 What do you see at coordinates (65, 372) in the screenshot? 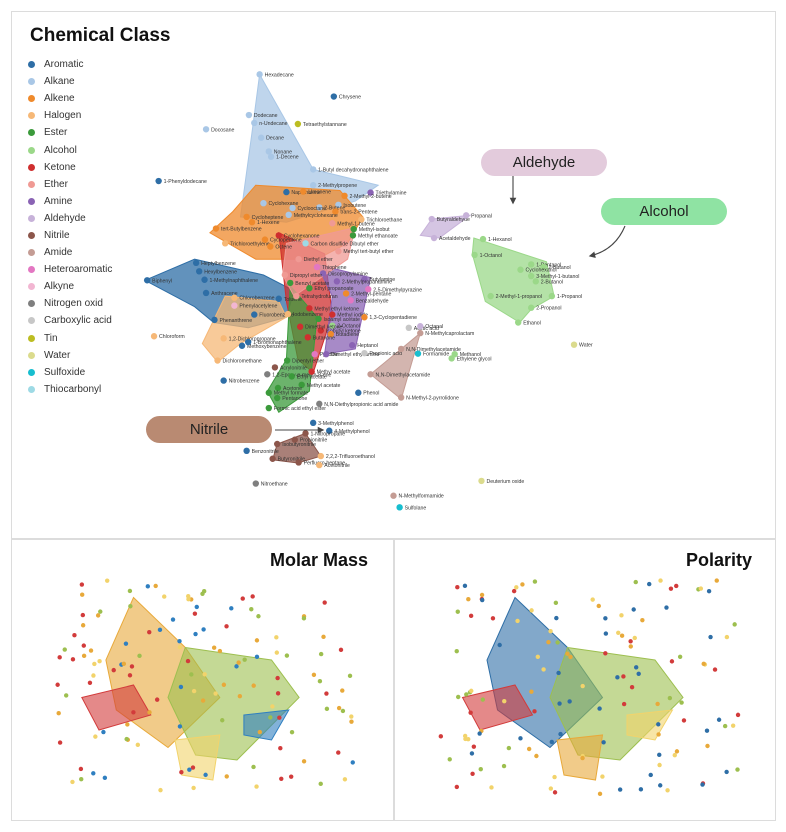
I see `legend-label: Sulfoxide` at bounding box center [65, 372].